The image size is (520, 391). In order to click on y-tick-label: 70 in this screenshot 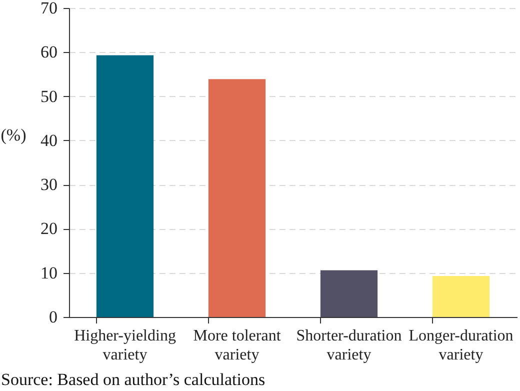, I will do `click(49, 9)`.